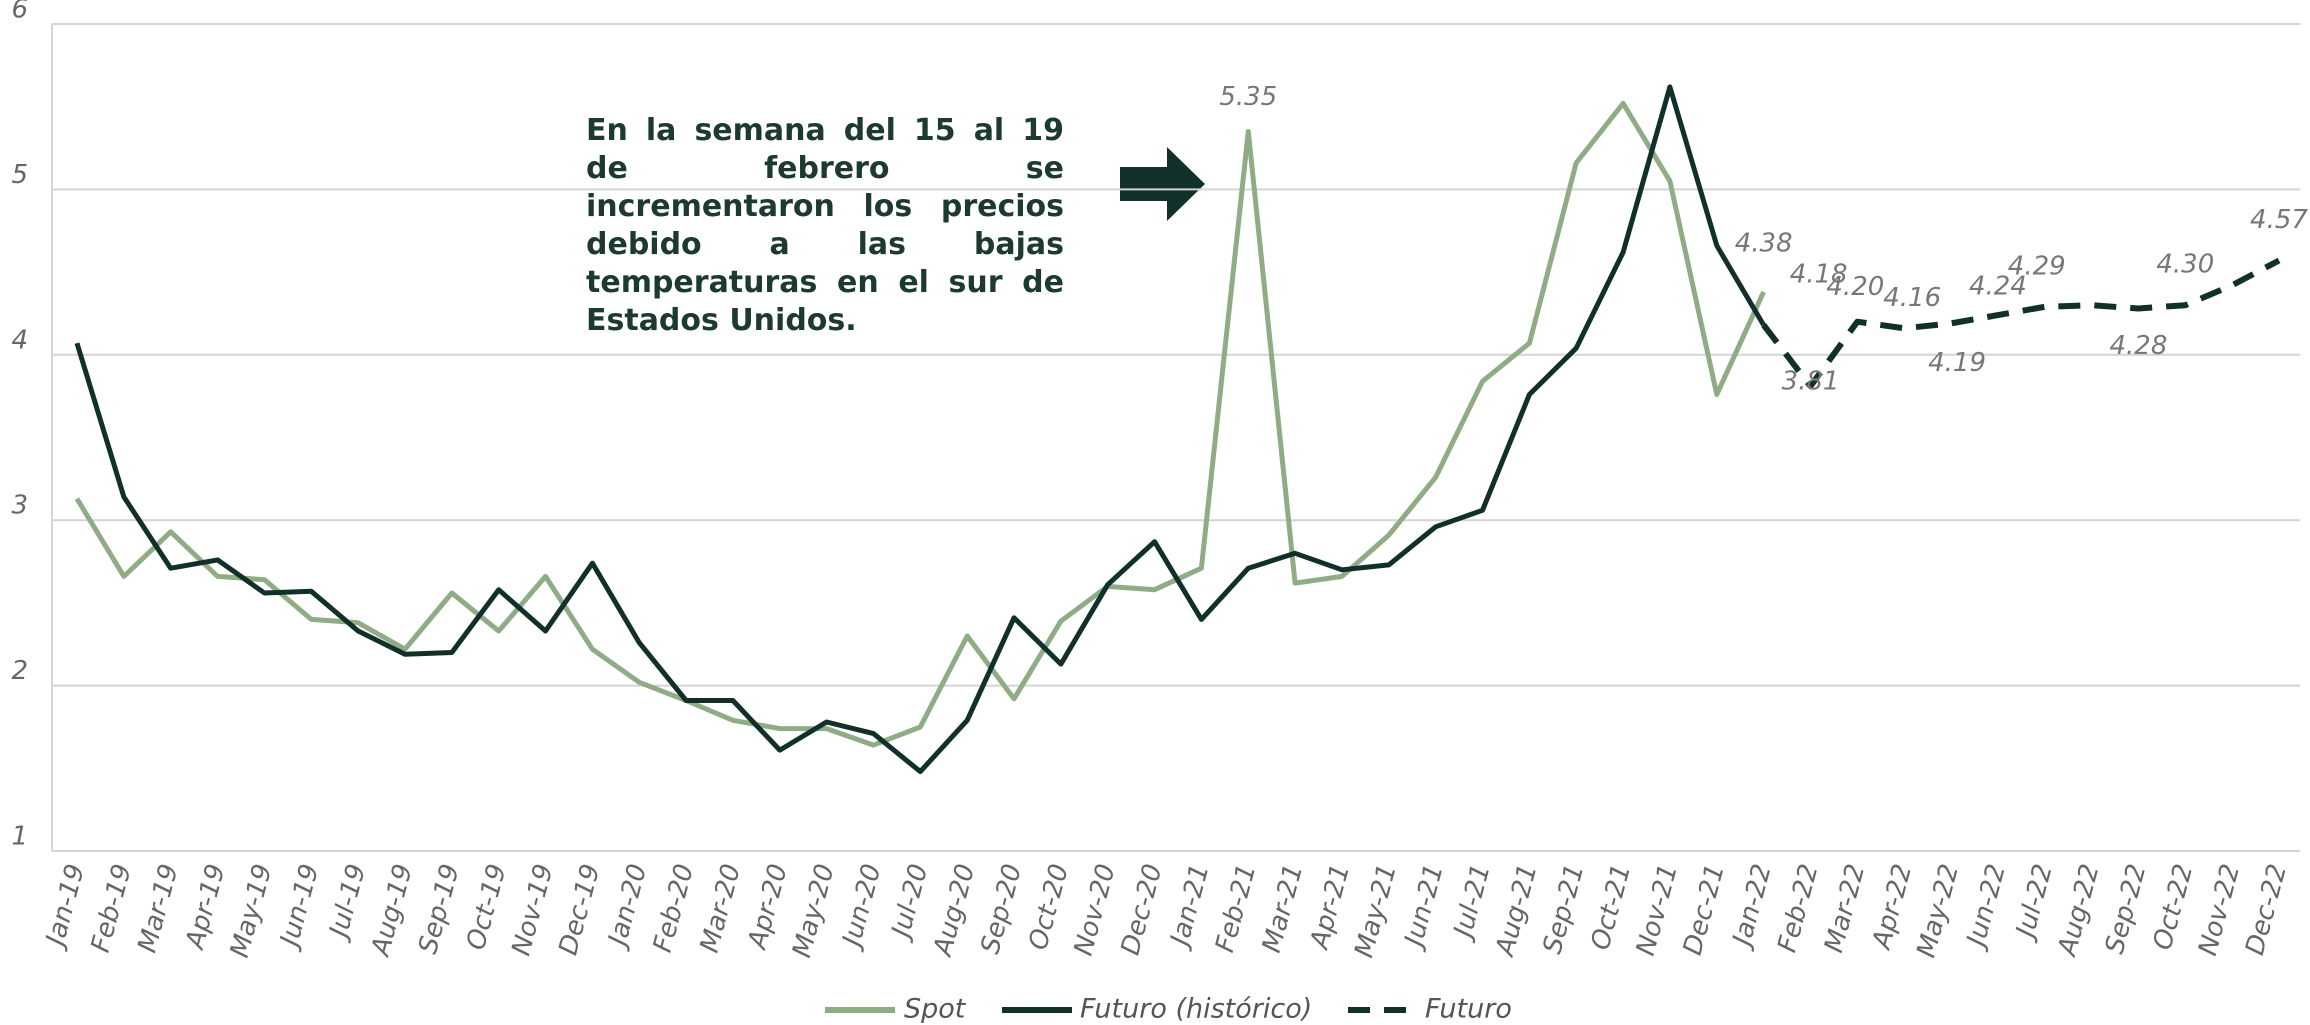 This screenshot has height=1025, width=2310. What do you see at coordinates (1798, 908) in the screenshot?
I see `x-tick-label: Feb-22` at bounding box center [1798, 908].